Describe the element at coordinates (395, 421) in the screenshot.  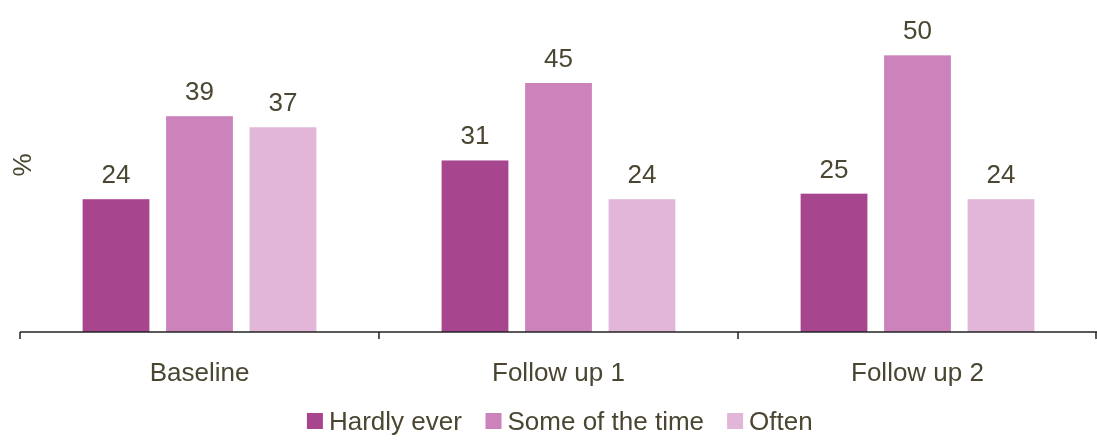
I see `legend-label: Hardly ever` at that location.